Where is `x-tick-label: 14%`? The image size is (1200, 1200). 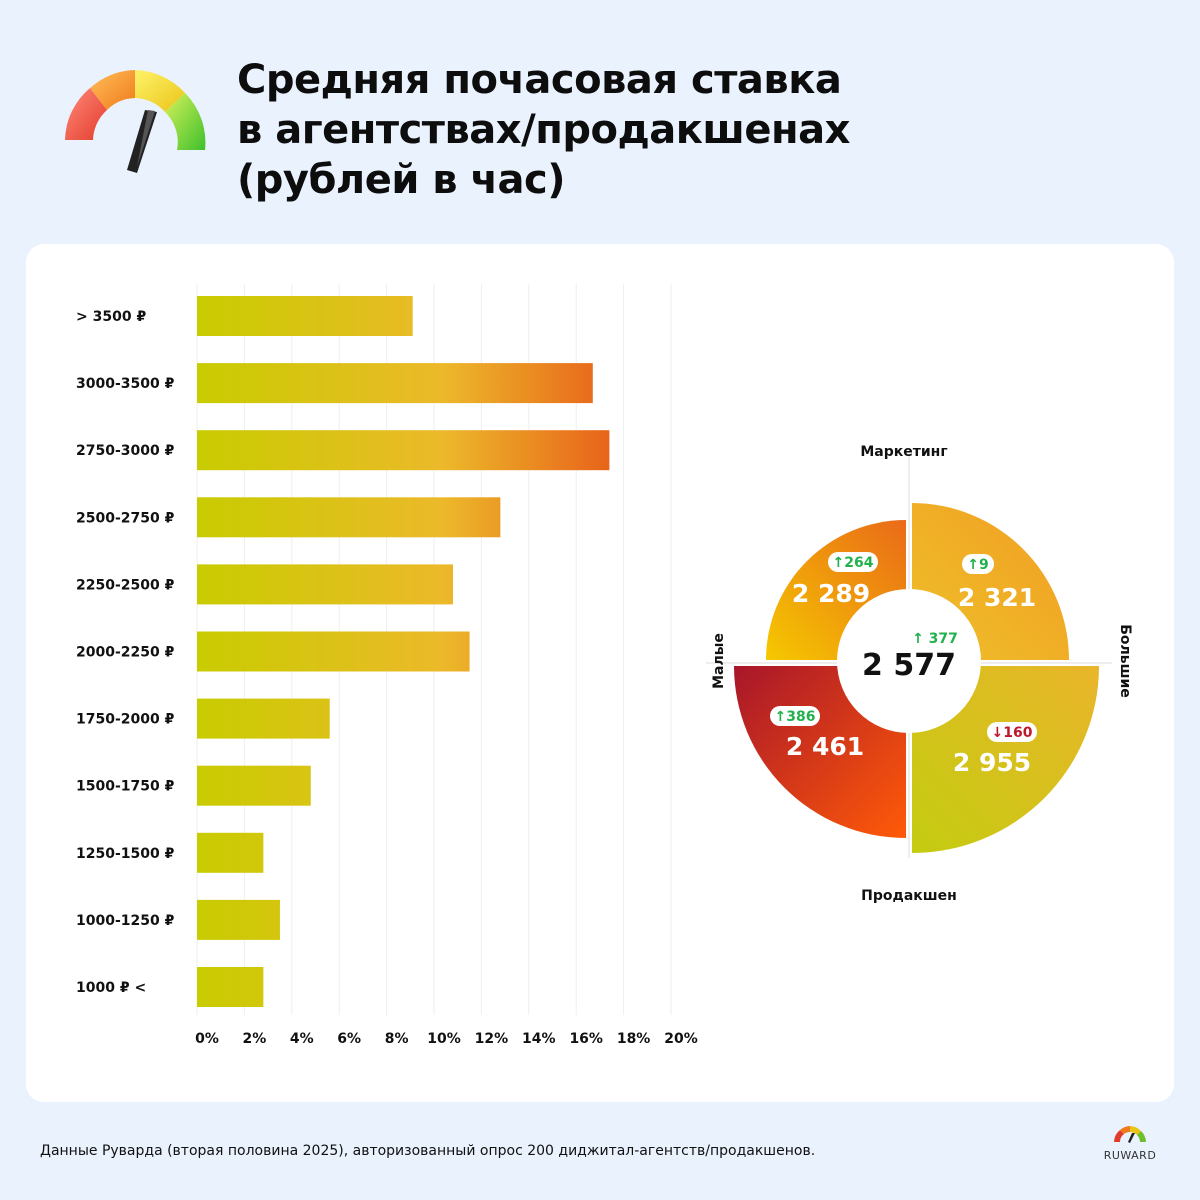 x-tick-label: 14% is located at coordinates (539, 1039).